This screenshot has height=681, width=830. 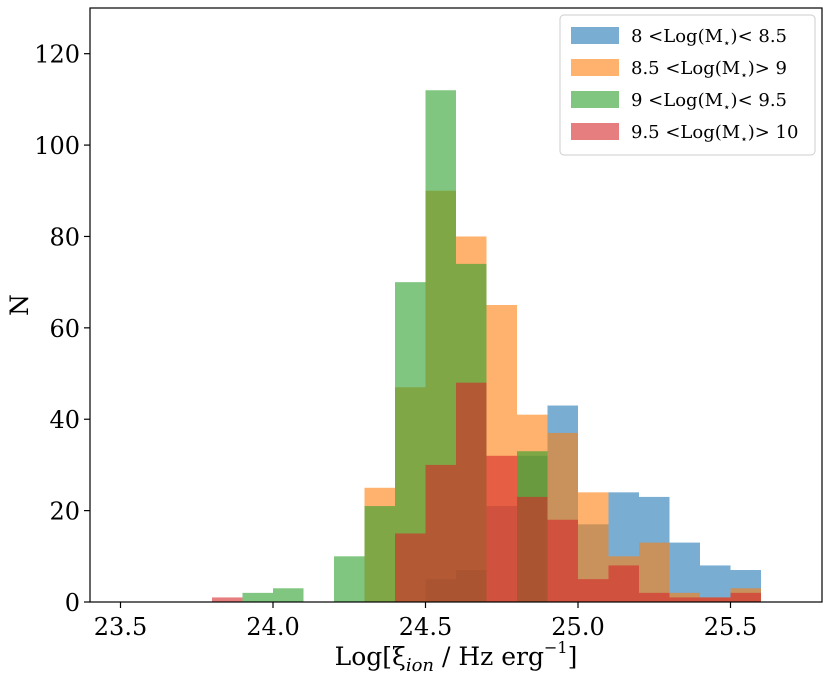 I want to click on legend-item: 9 <Log(M⋆)< 9.5, so click(x=679, y=102).